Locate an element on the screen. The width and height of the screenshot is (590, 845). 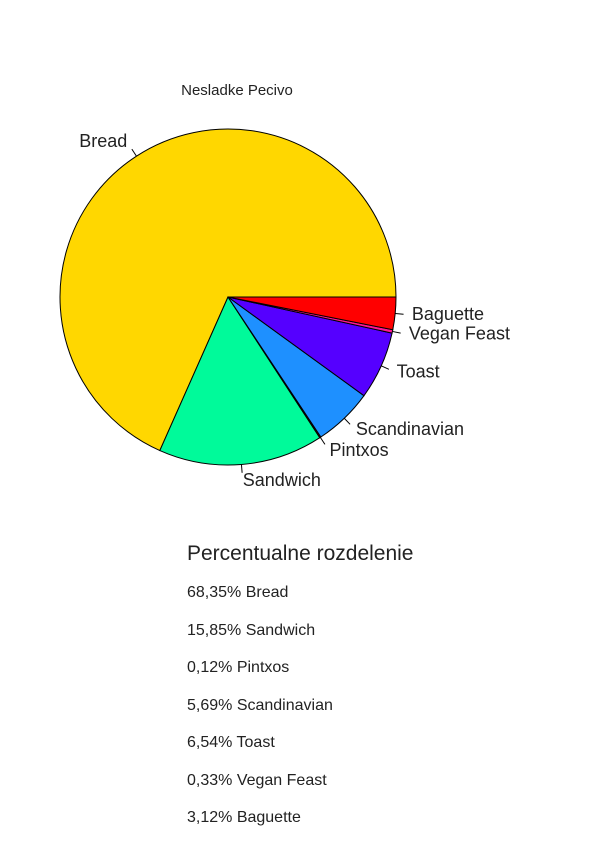
leader-line-pintxos is located at coordinates (322, 441).